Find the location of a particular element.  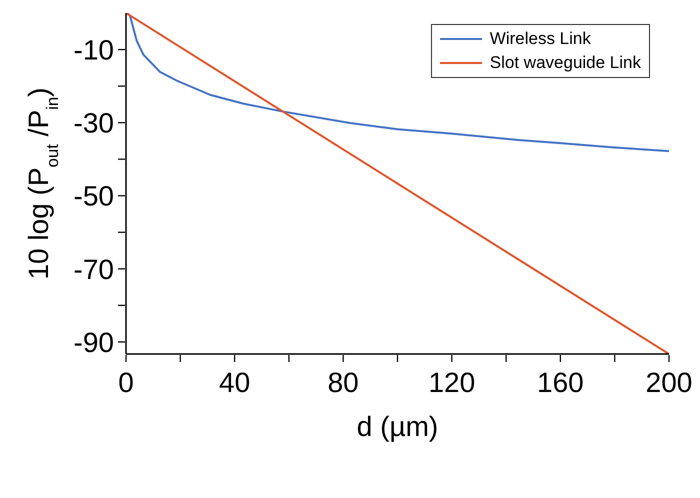

y-tick-label: -10 is located at coordinates (94, 50).